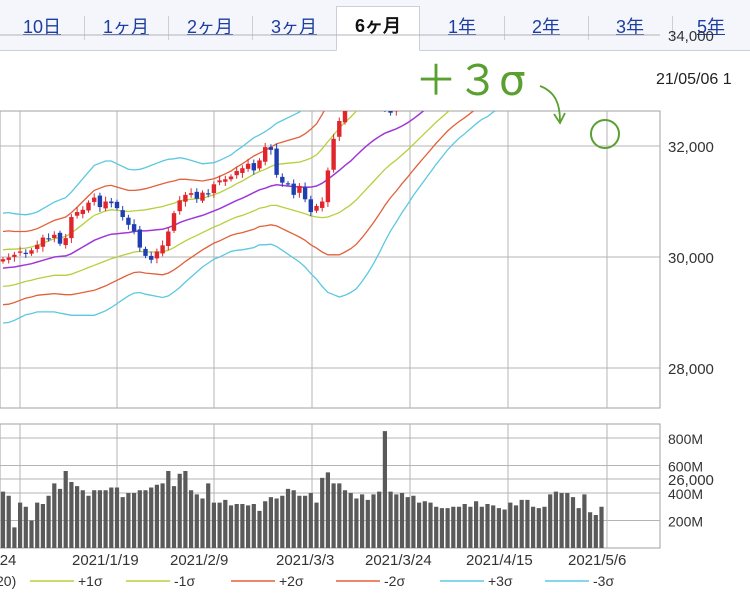 Image resolution: width=750 pixels, height=616 pixels. I want to click on tab-9: 5年, so click(710, 27).